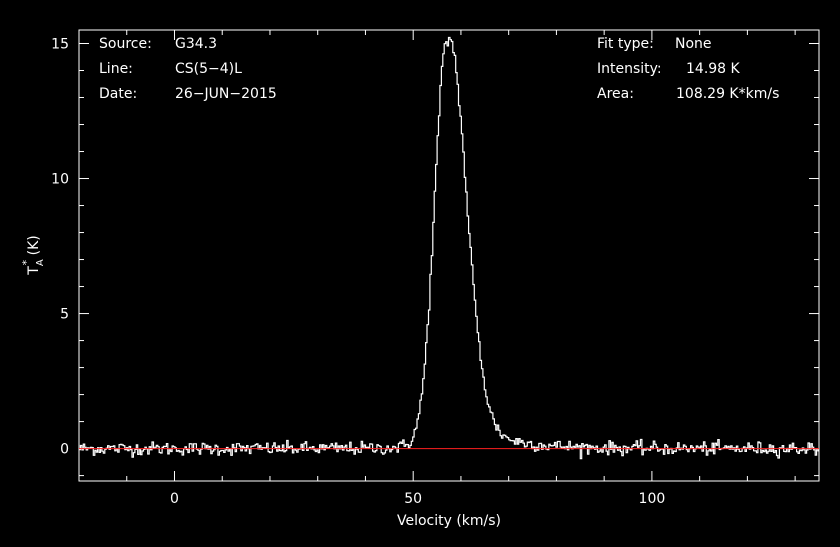  Describe the element at coordinates (226, 94) in the screenshot. I see `date-value: 26−JUN−2015` at that location.